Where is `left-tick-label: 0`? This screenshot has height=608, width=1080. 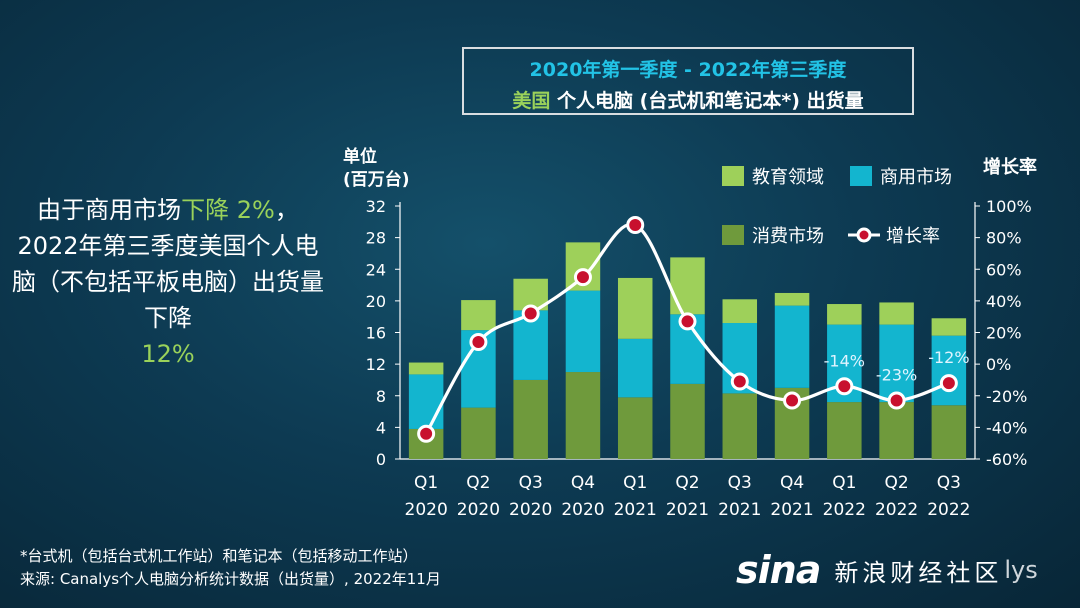
left-tick-label: 0 is located at coordinates (381, 459).